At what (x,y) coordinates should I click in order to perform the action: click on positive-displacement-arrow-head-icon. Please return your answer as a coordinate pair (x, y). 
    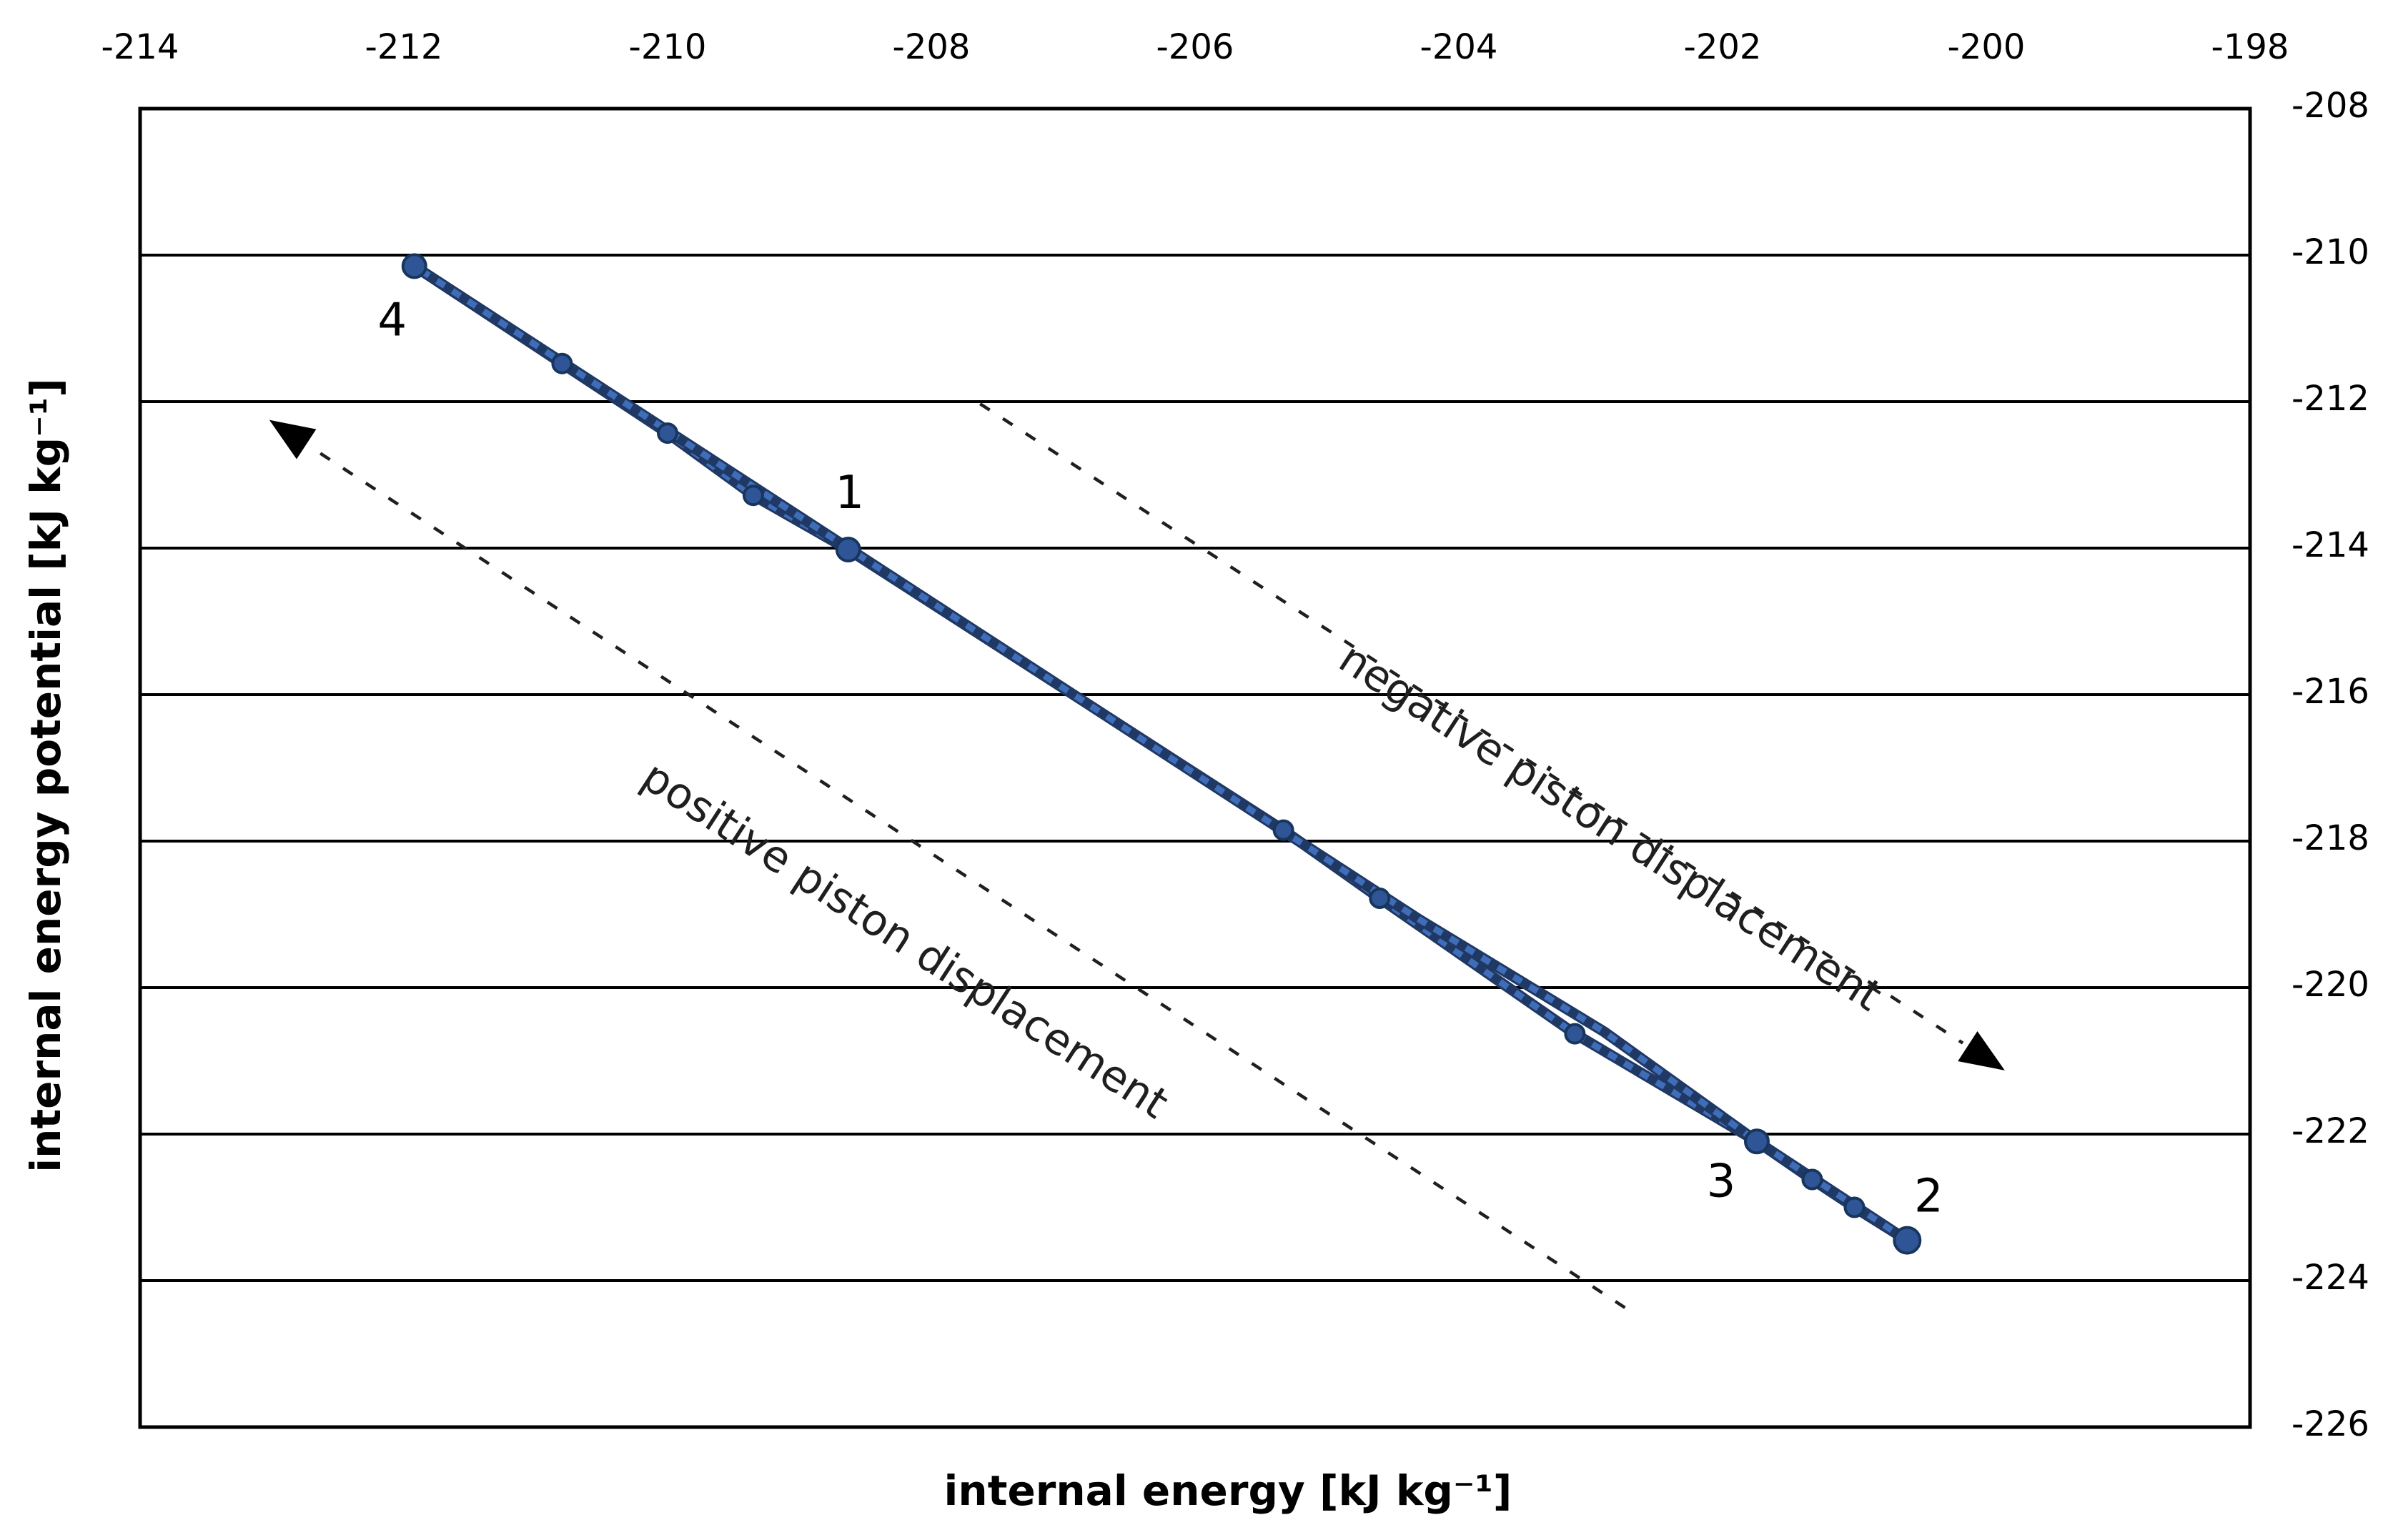
    Looking at the image, I should click on (293, 439).